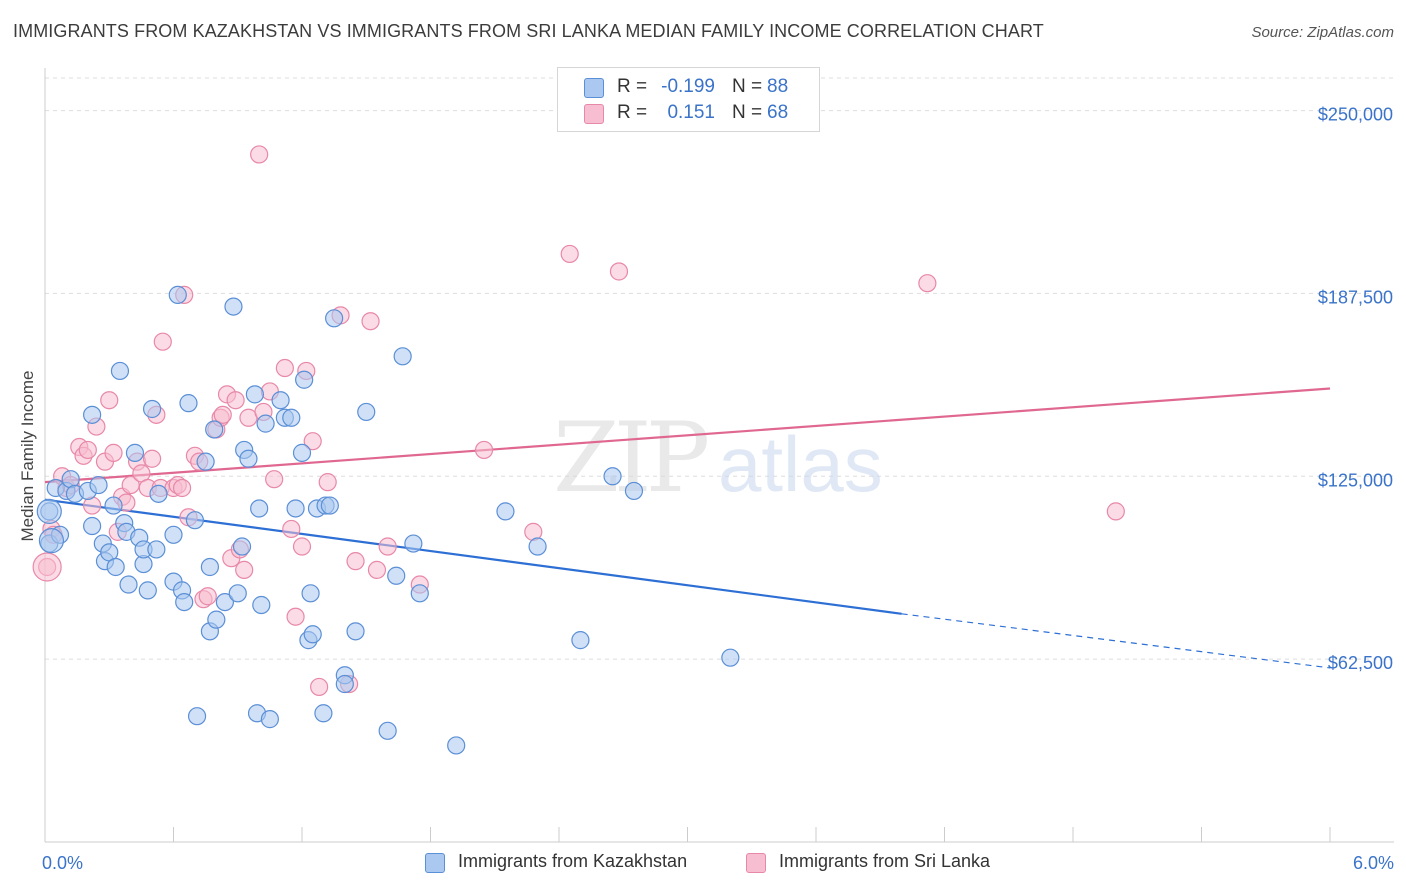  What do you see at coordinates (1373, 863) in the screenshot?
I see `x-tick-label-max: 6.0%` at bounding box center [1373, 863].